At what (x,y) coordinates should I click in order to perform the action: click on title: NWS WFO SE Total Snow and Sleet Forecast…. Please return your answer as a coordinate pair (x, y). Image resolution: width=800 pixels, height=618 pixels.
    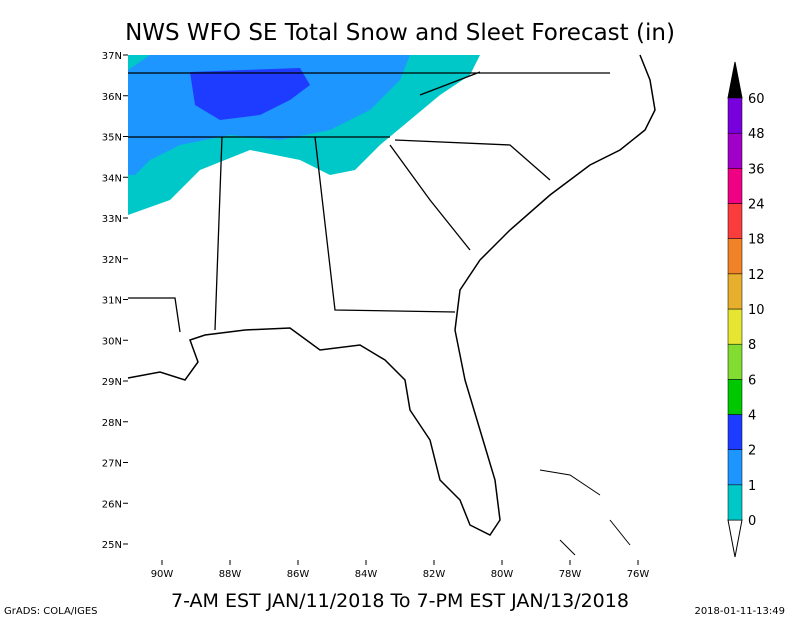
    Looking at the image, I should click on (400, 33).